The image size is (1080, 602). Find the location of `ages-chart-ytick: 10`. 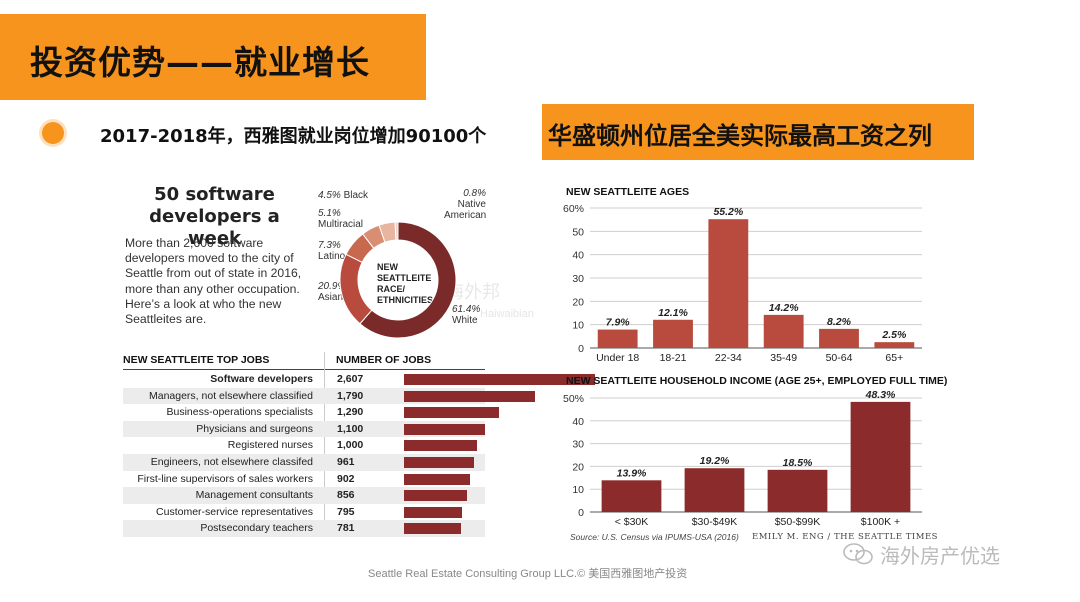

ages-chart-ytick: 10 is located at coordinates (578, 326).